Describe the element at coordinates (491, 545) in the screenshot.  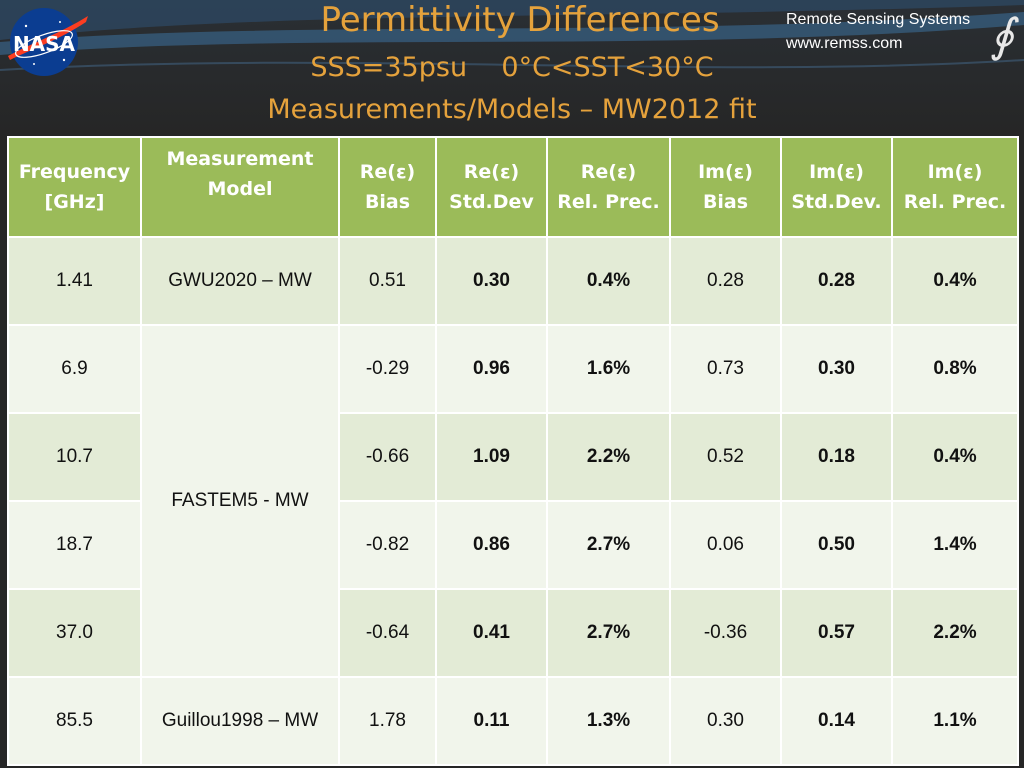
I see `cell-re-std: 0.86` at that location.